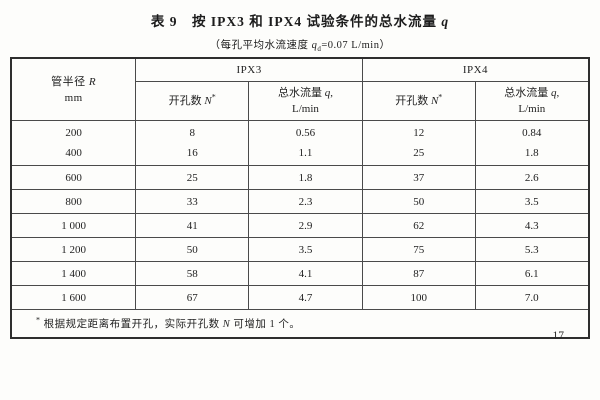 The image size is (600, 400). I want to click on table-row-200-400: 200 400 8 16 0.56 1.1 12 25 0.84 1.8, so click(300, 143).